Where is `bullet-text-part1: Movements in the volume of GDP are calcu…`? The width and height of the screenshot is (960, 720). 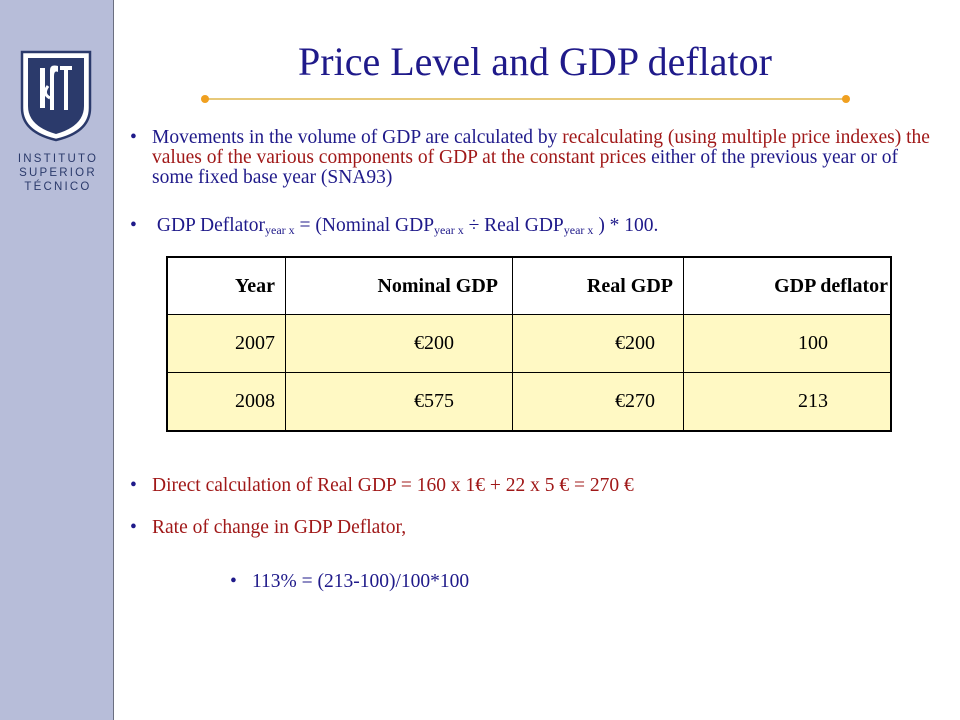
bullet-text-part1: Movements in the volume of GDP are calcu… is located at coordinates (357, 137).